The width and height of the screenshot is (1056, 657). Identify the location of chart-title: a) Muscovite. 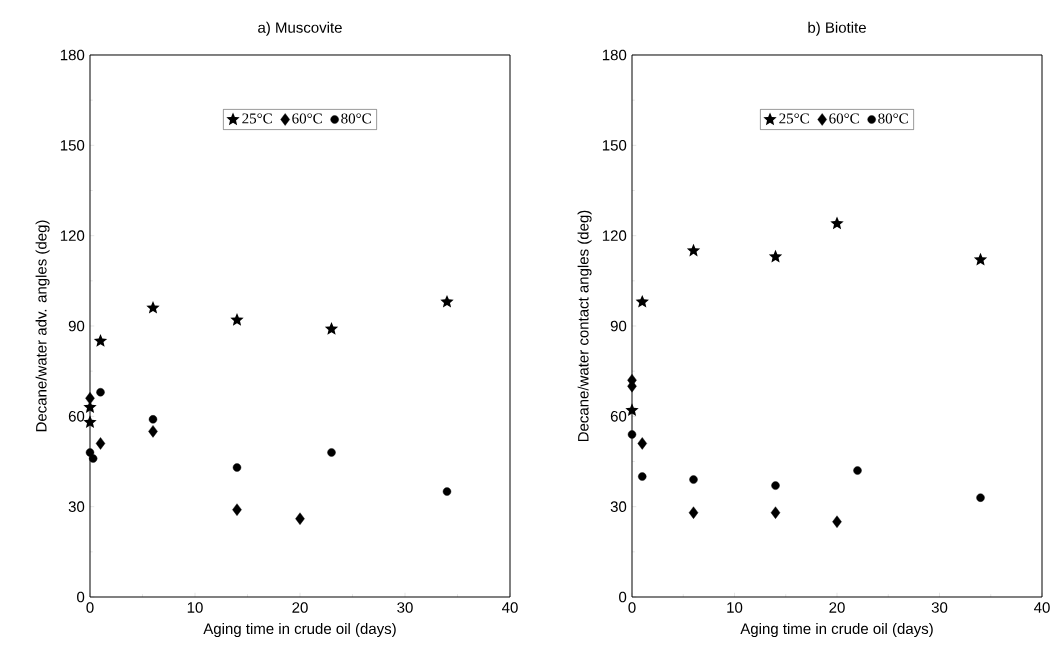
(300, 28).